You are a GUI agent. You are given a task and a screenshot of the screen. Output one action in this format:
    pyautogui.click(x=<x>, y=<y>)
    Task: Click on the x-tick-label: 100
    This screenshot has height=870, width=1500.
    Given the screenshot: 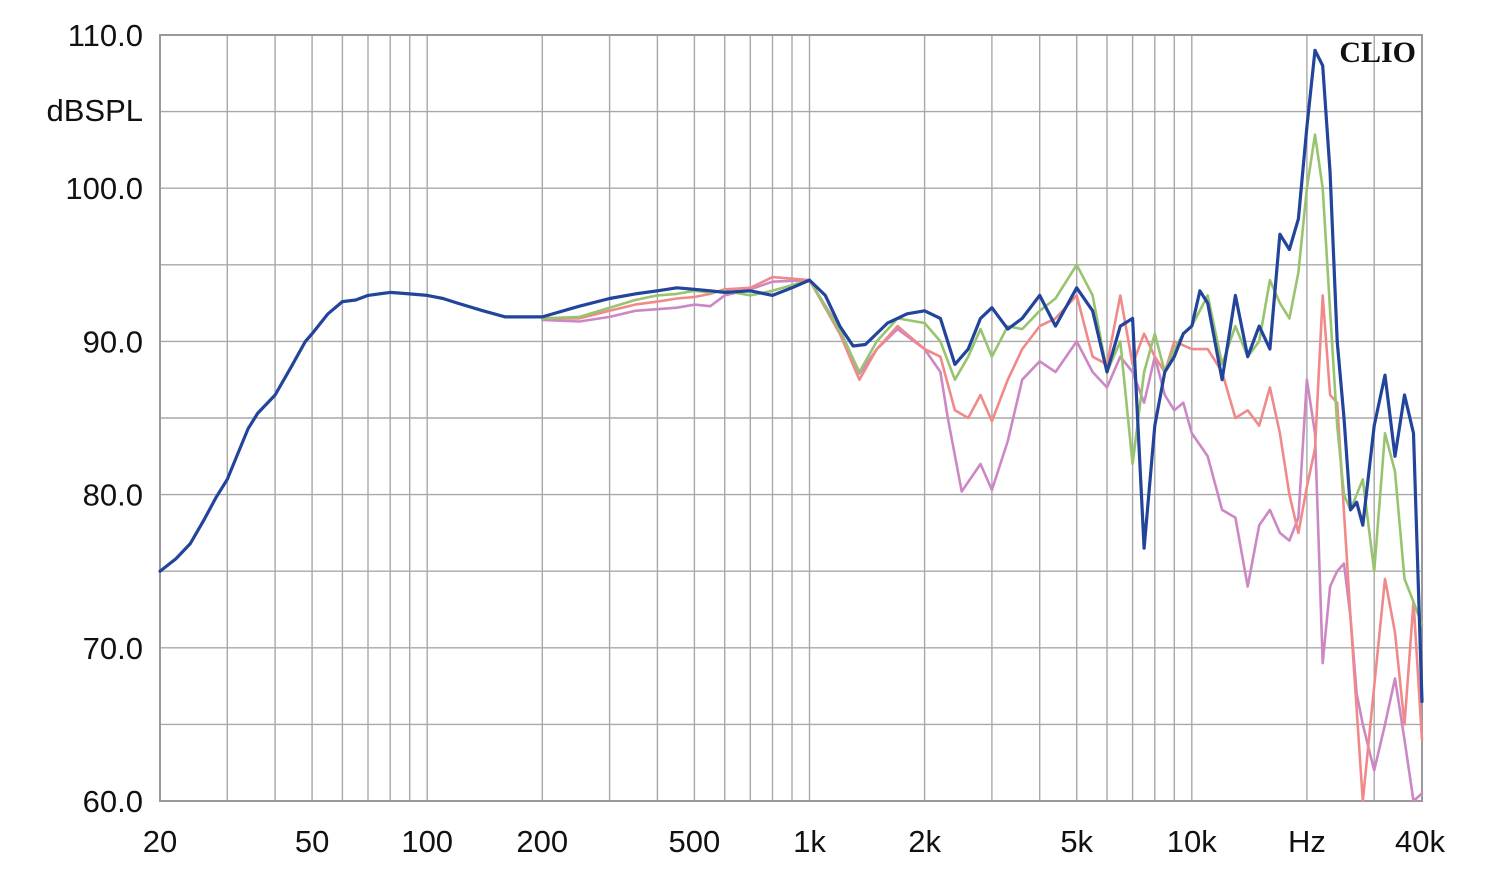 What is the action you would take?
    pyautogui.click(x=427, y=841)
    